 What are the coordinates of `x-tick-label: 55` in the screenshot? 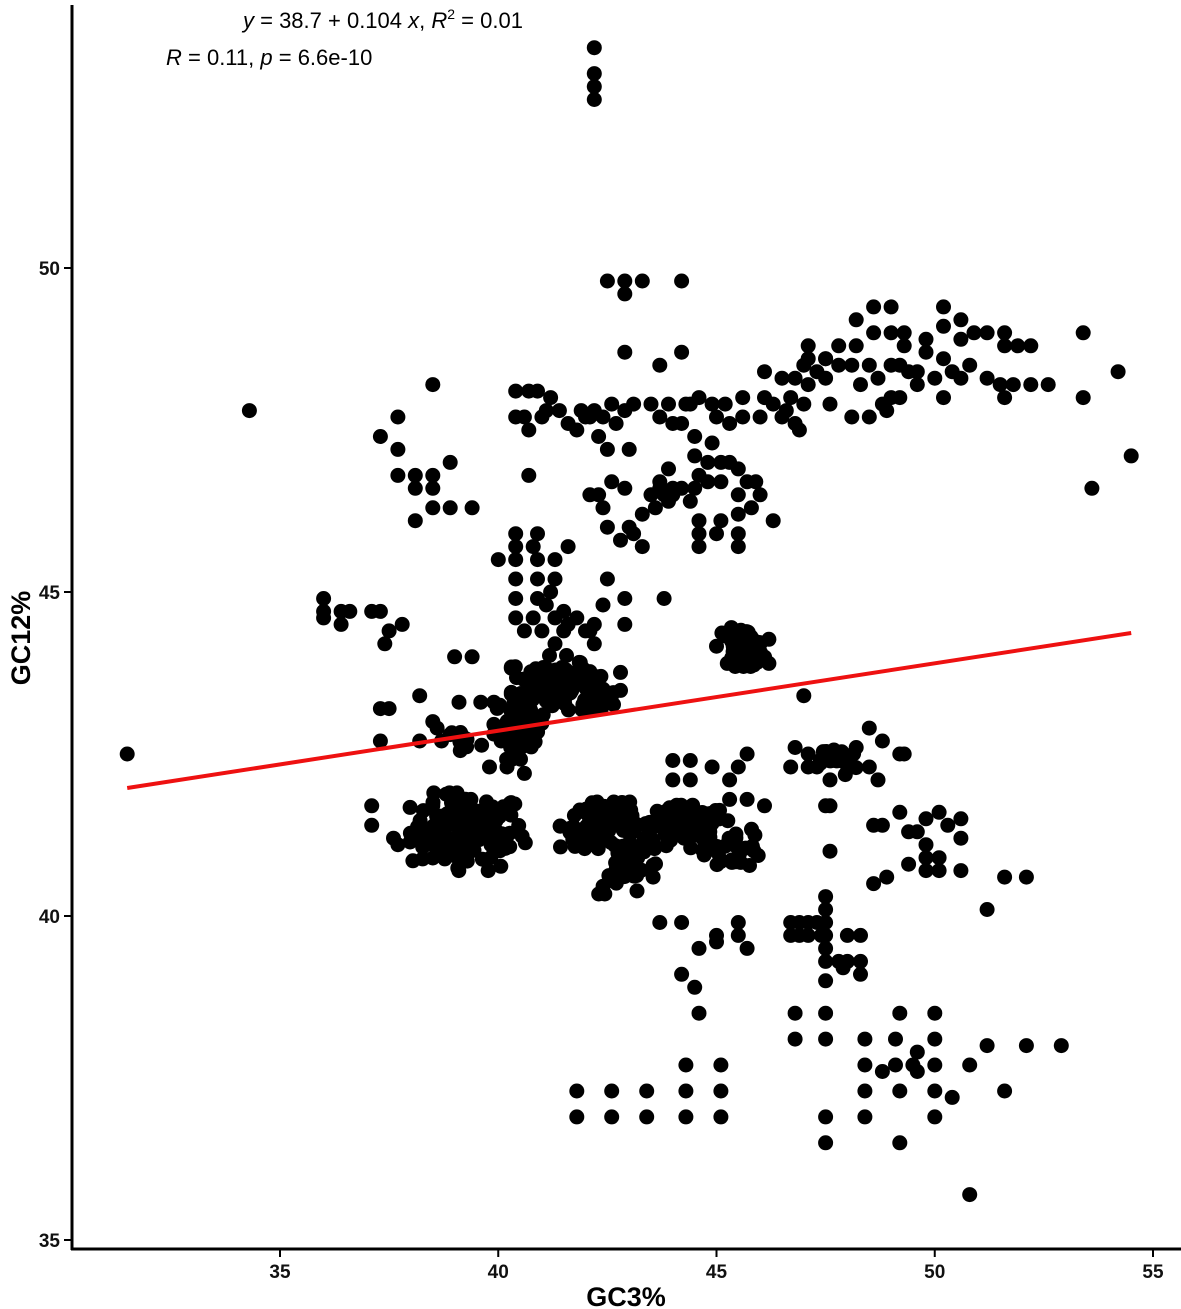 It's located at (1153, 1272).